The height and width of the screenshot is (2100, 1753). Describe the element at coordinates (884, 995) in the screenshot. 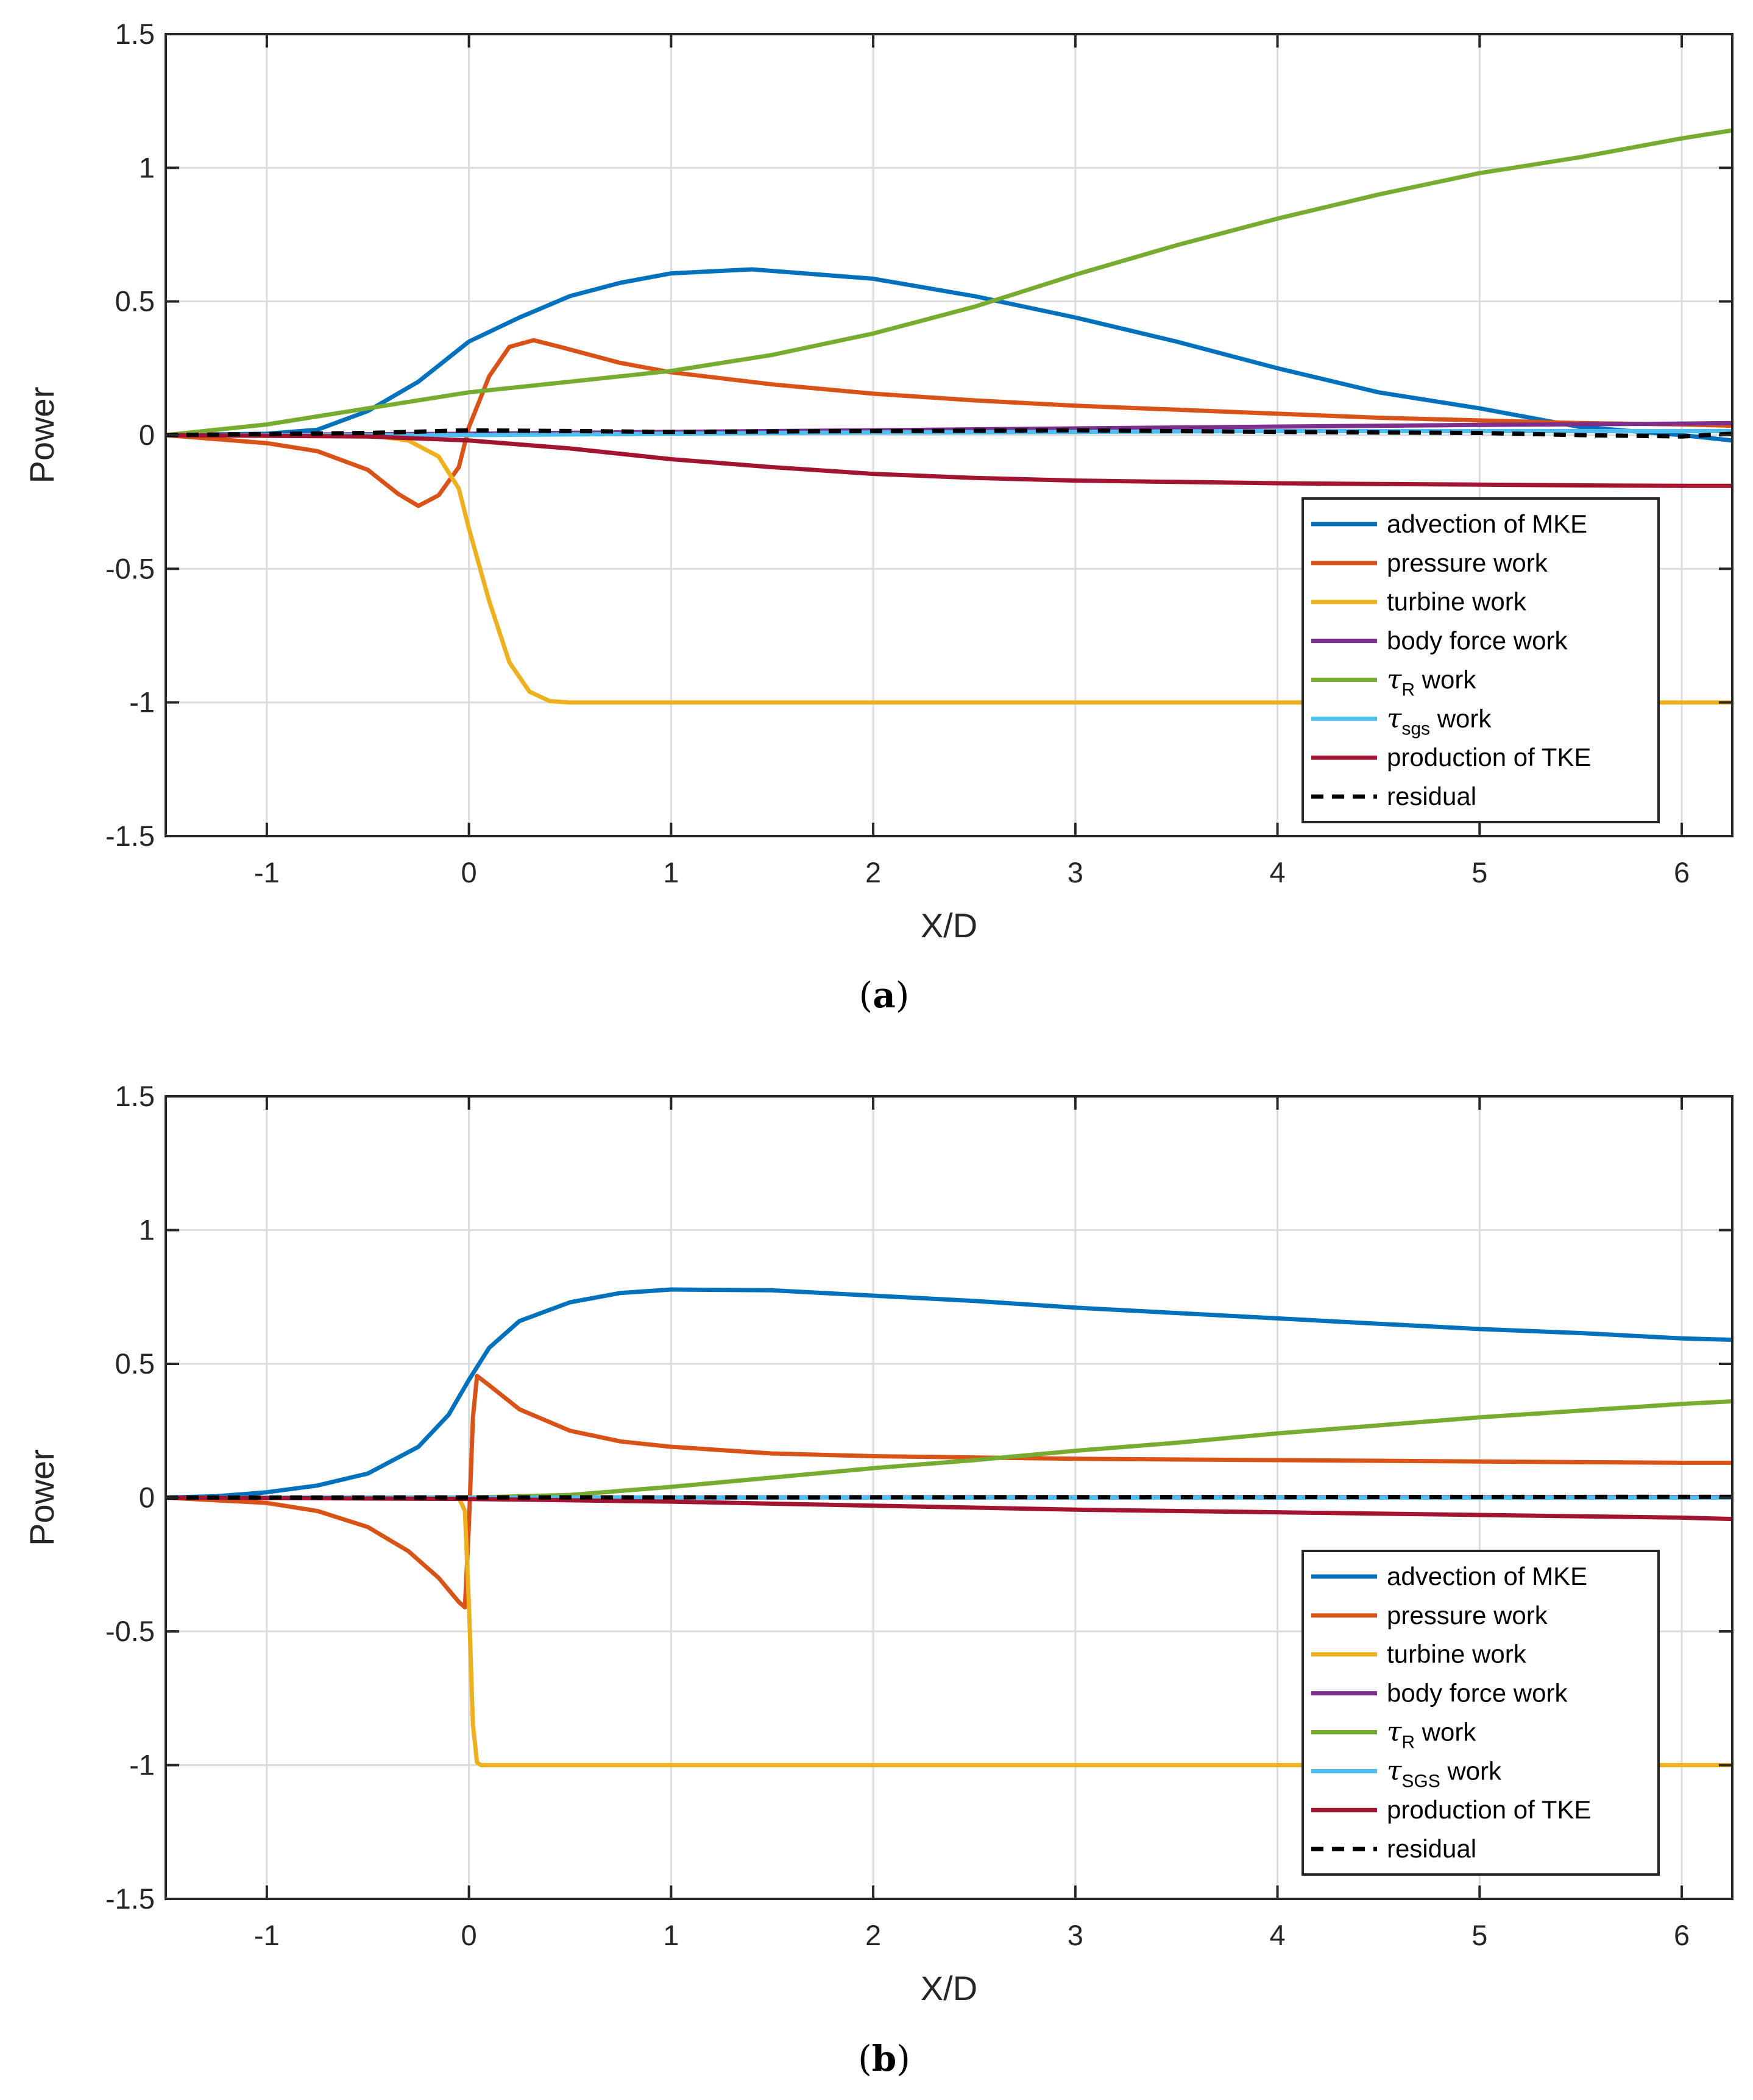

I see `panel-caption-a: (a)` at that location.